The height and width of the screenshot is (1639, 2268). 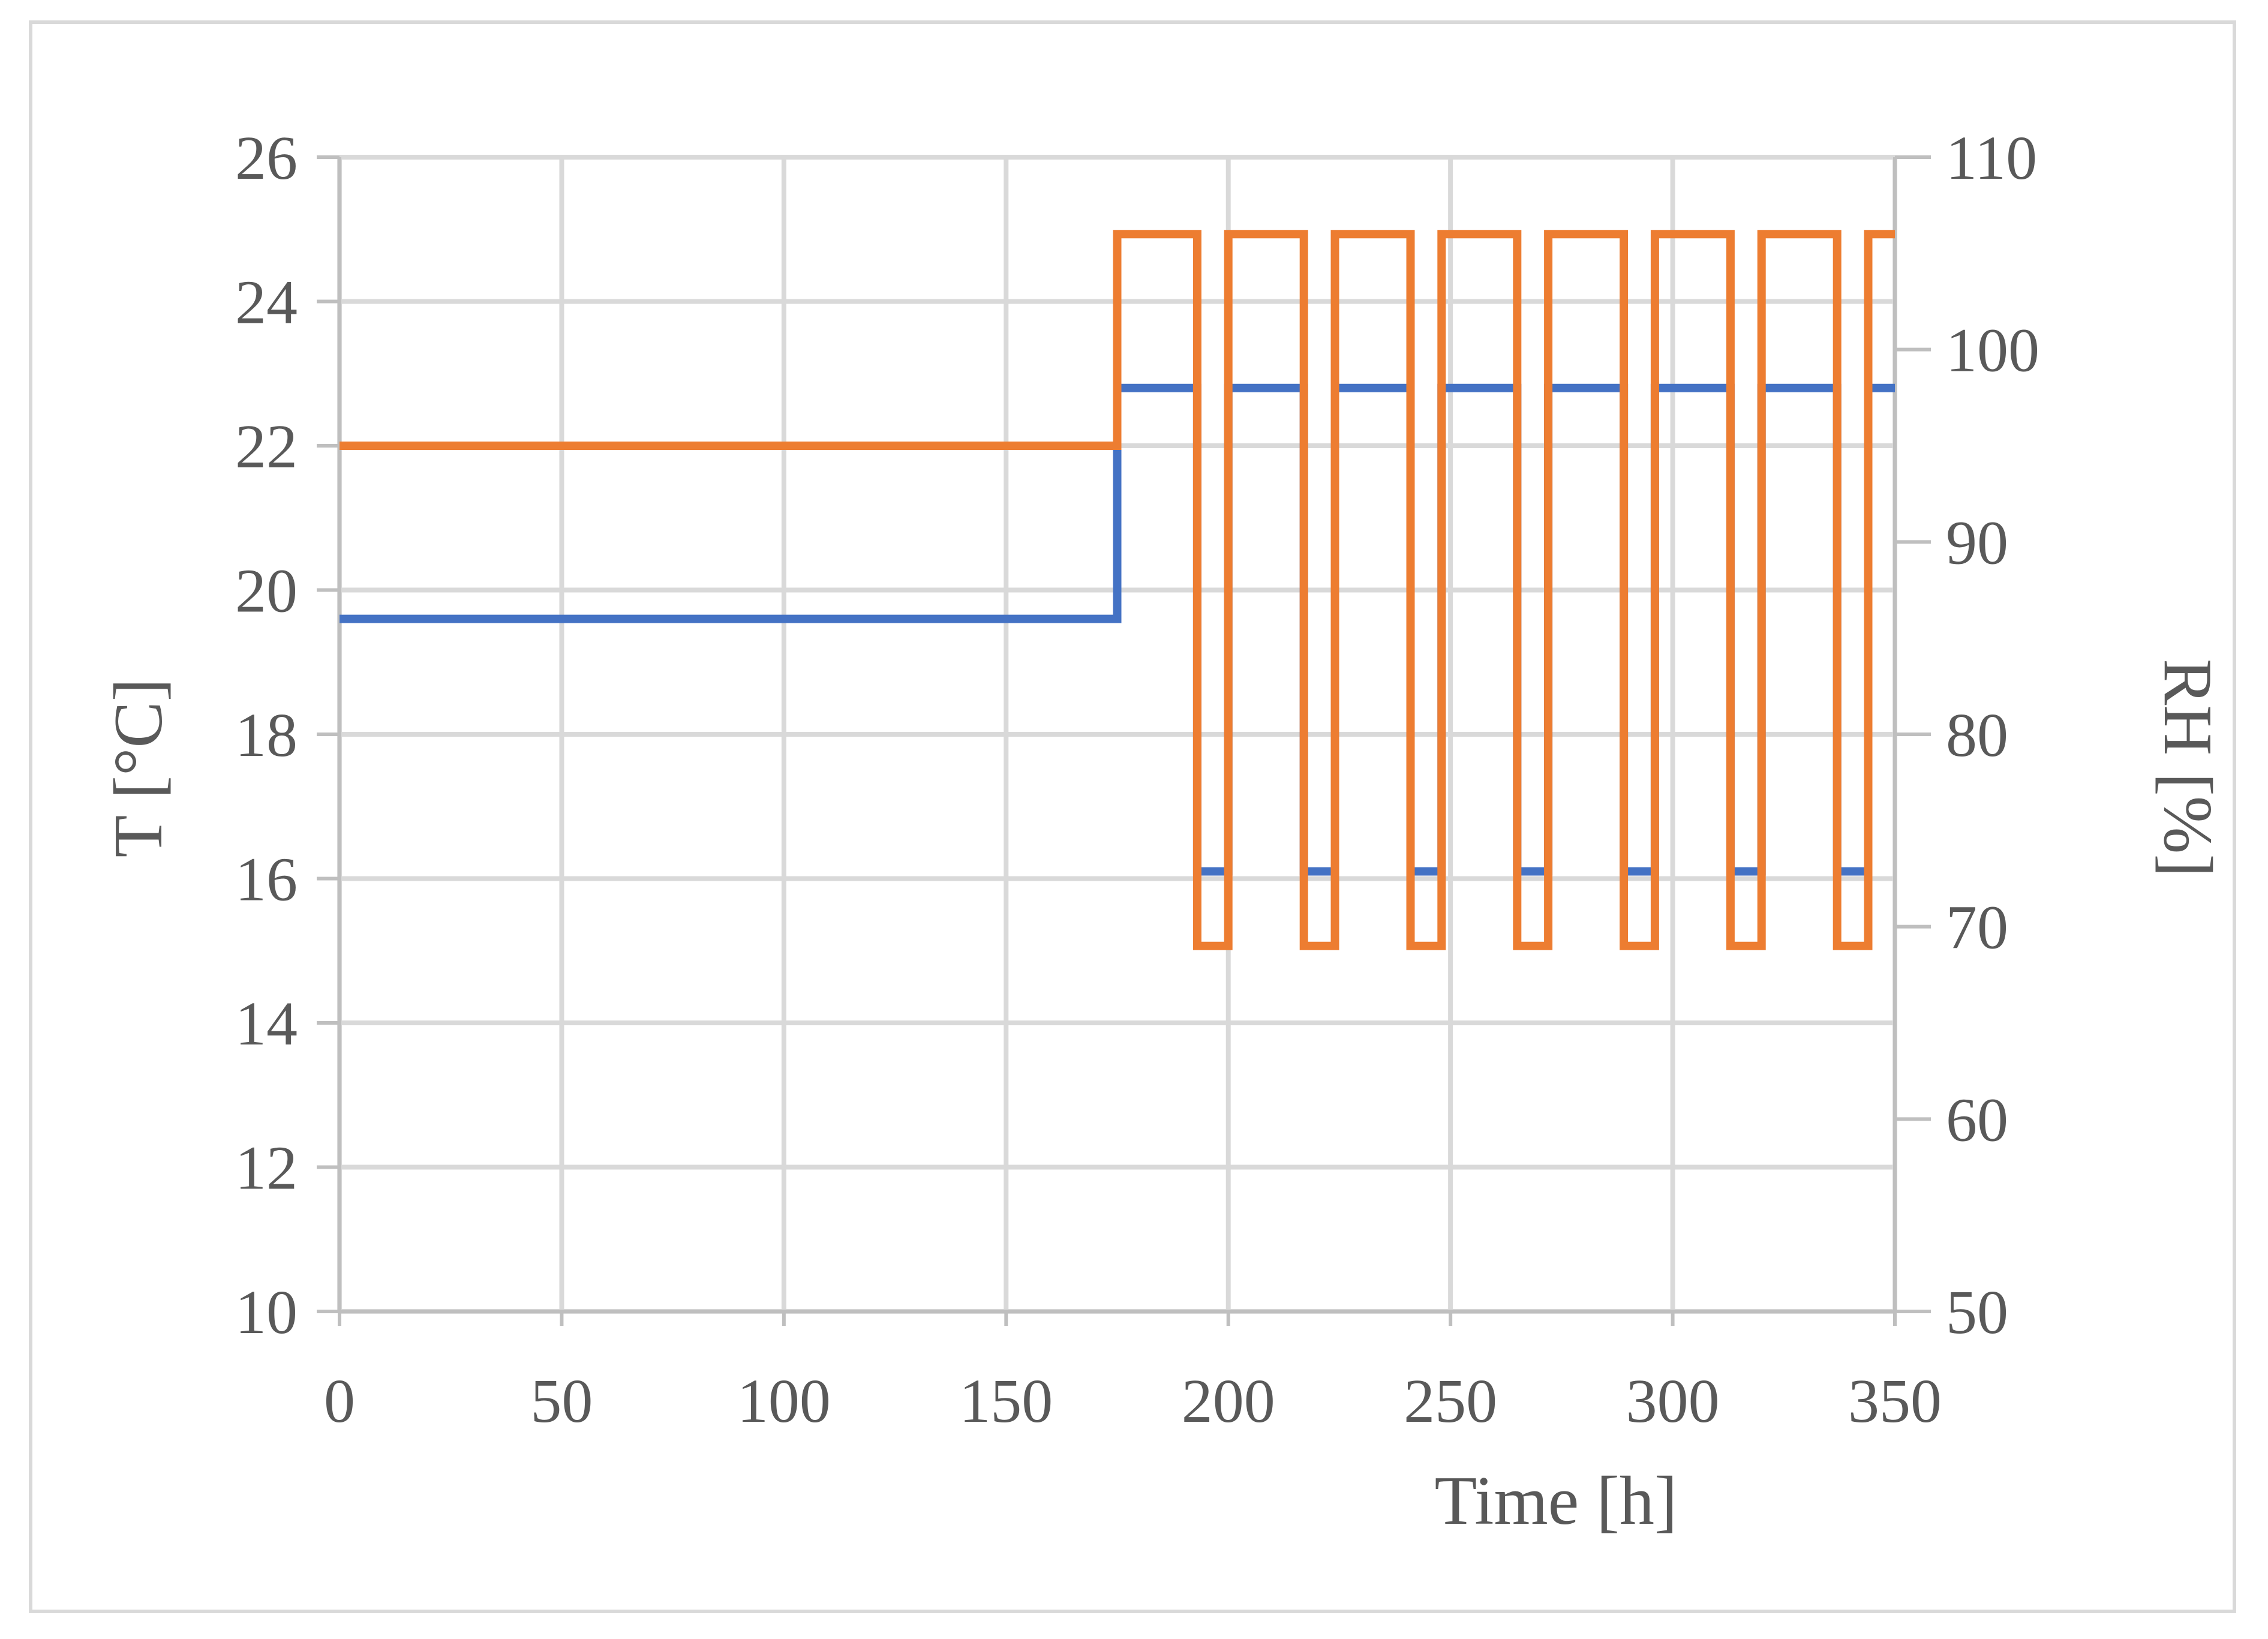 I want to click on y-tick-label: 22, so click(x=266, y=446).